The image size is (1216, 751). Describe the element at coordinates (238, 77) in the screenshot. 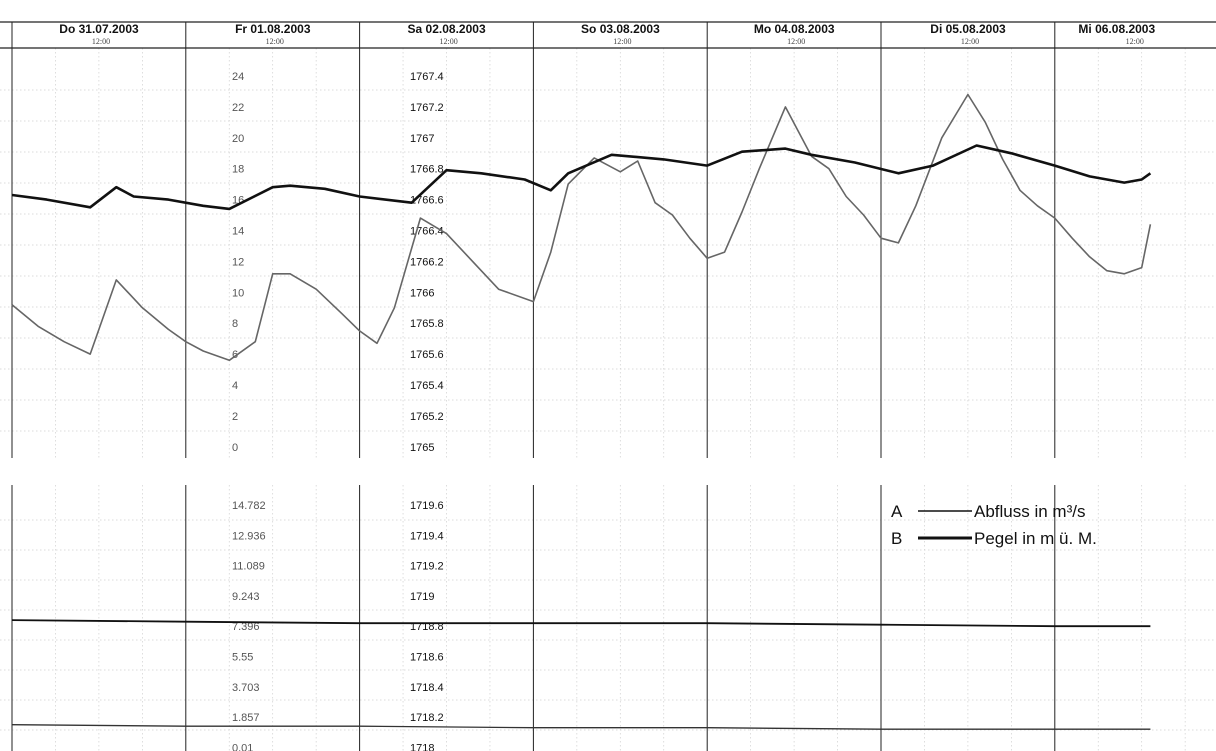

I see `left-tick-label: 24` at that location.